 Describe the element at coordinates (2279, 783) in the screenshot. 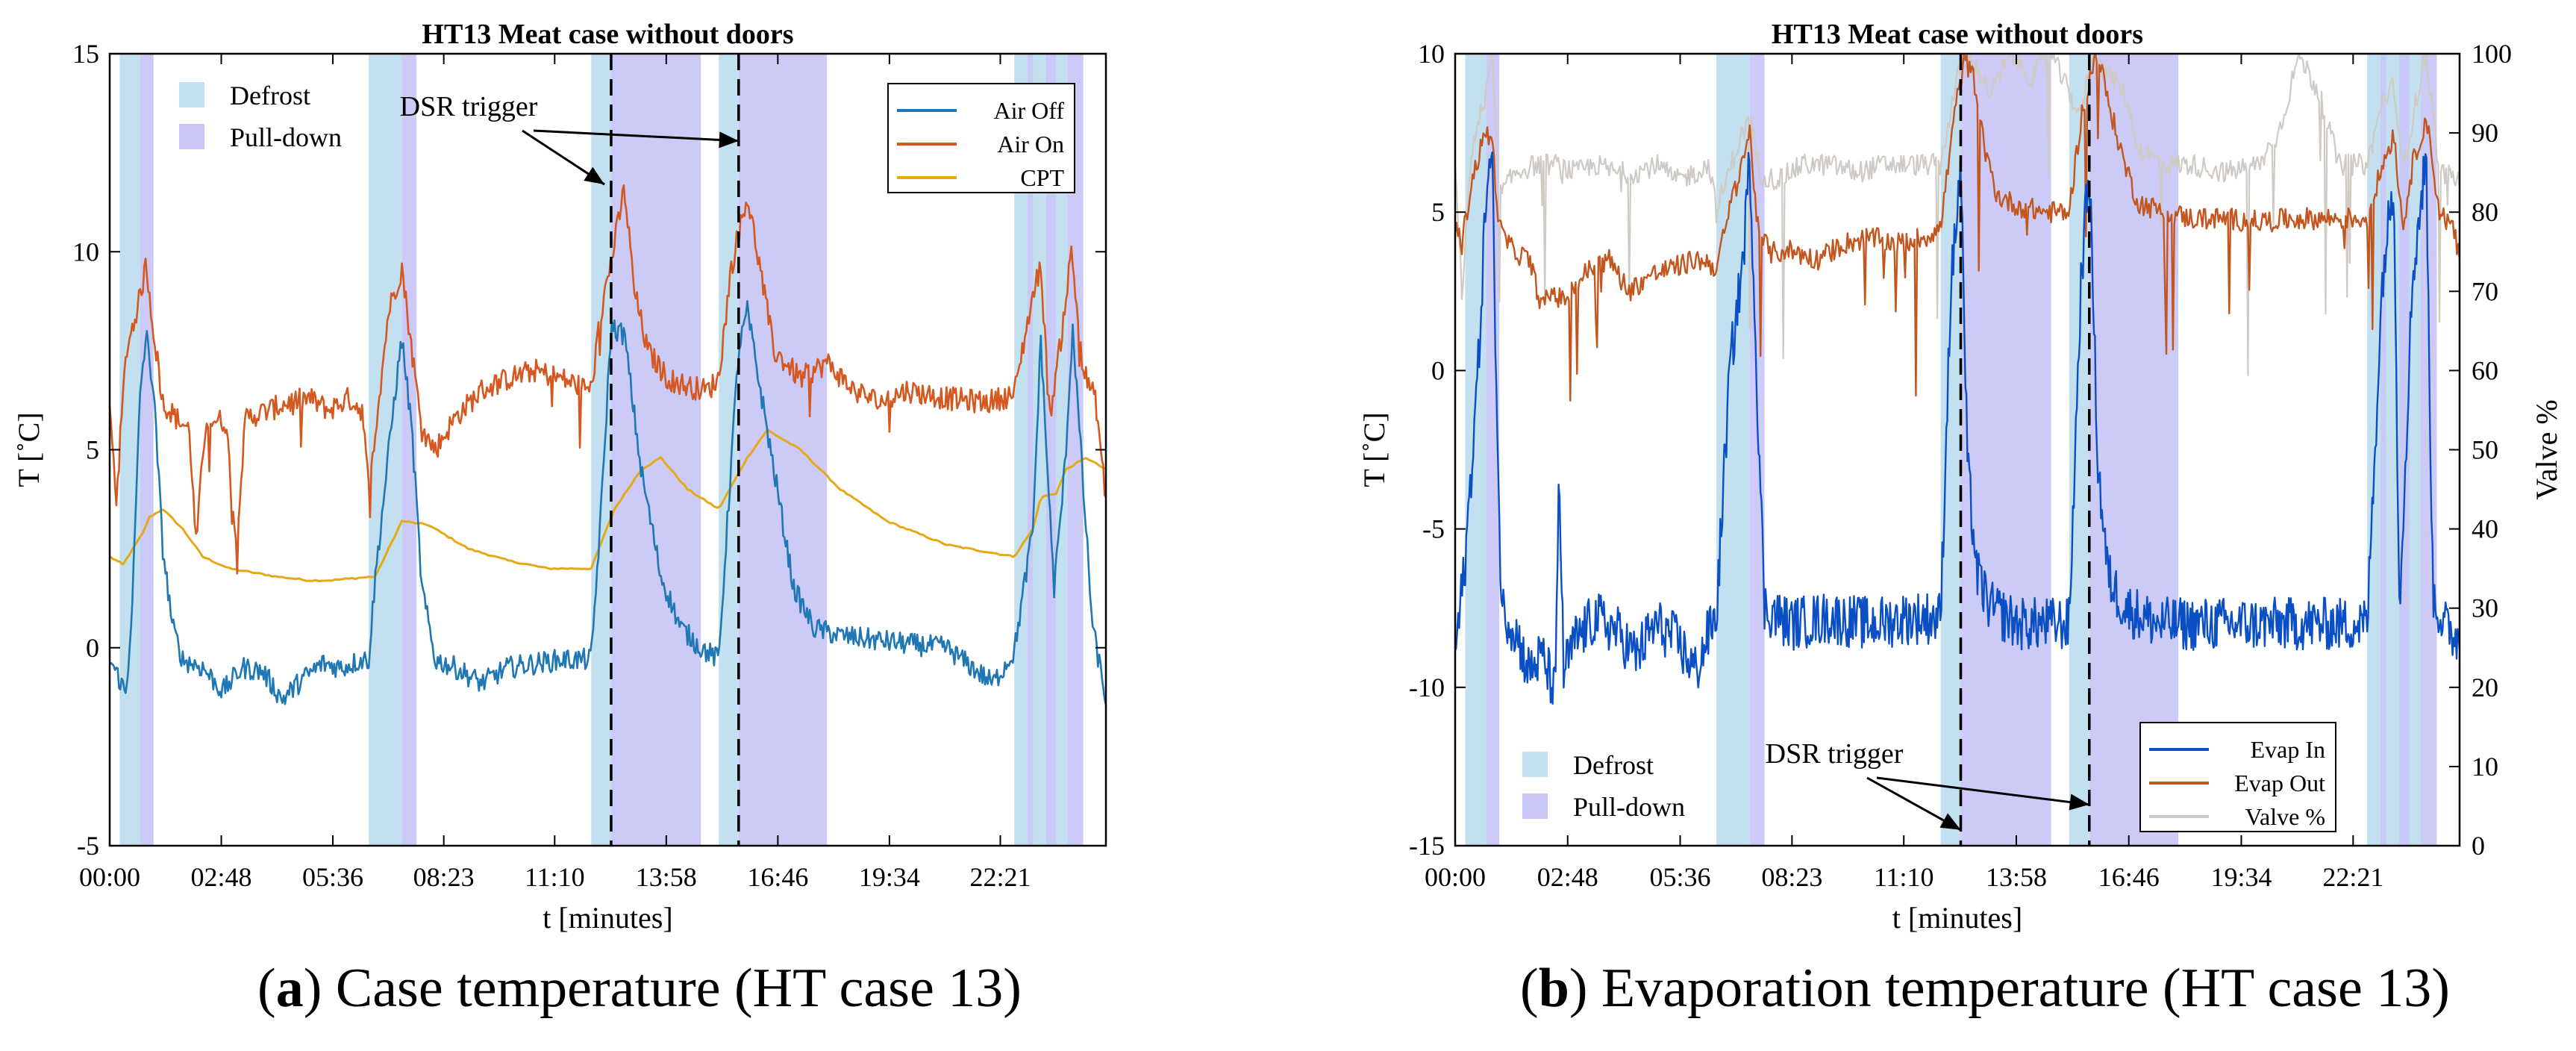

I see `legend-series-label: Evap Out` at that location.